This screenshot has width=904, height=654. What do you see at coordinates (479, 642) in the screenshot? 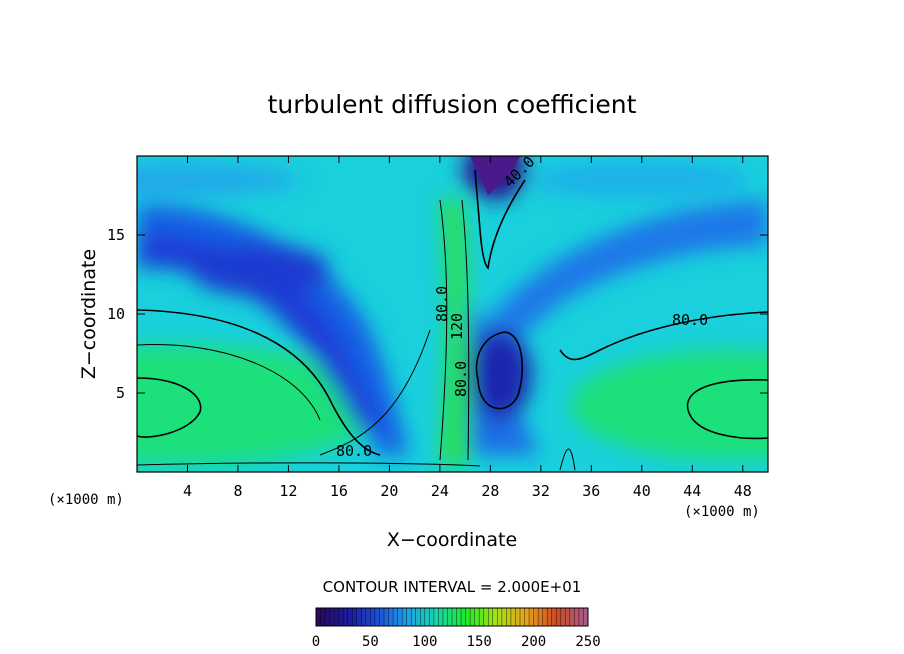
I see `colorbar-tick-label: 150` at bounding box center [479, 642].